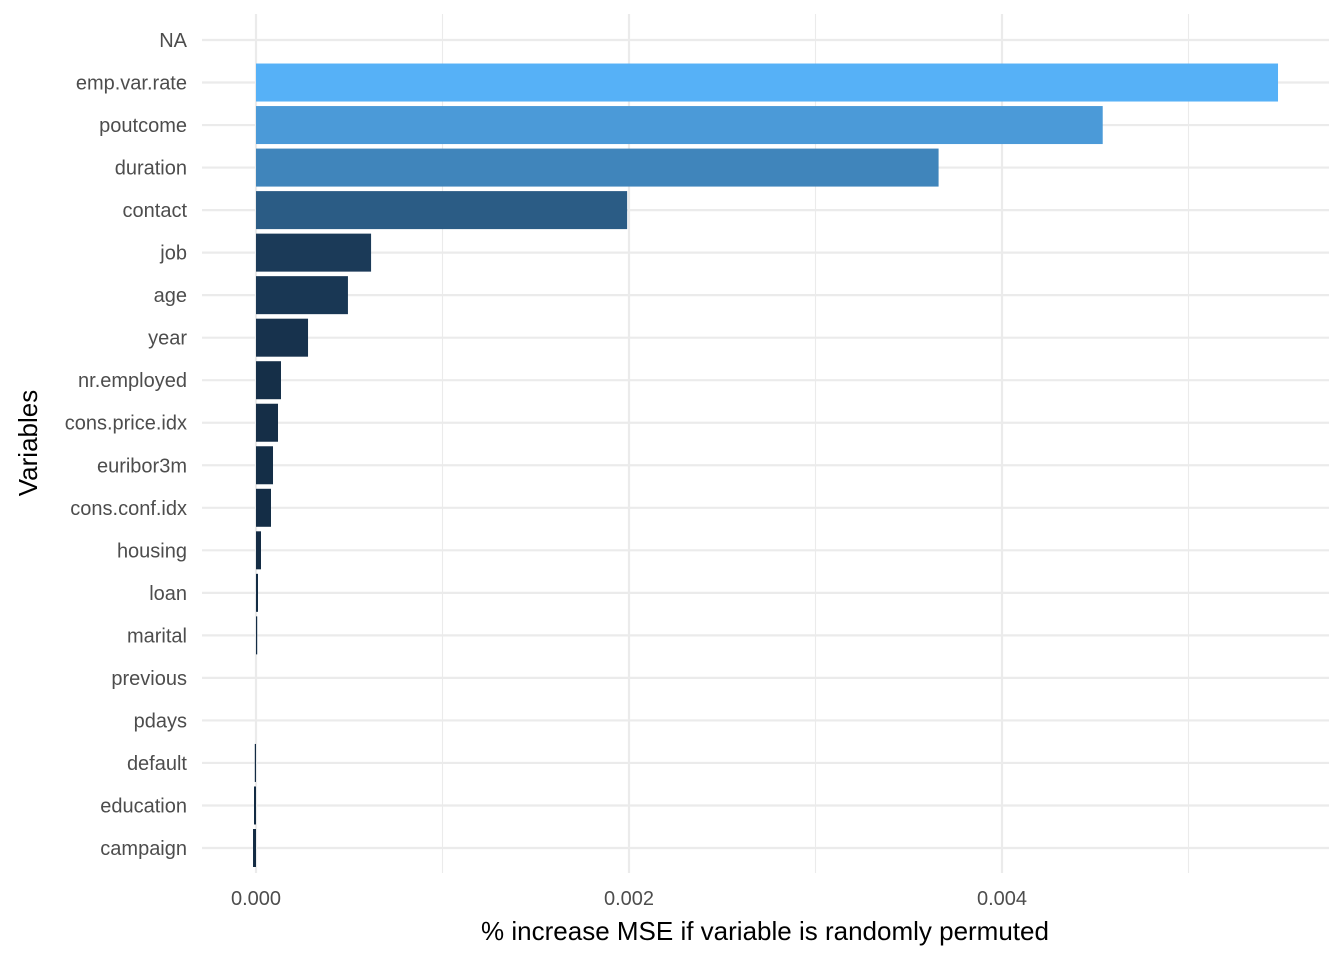  I want to click on bar-year, so click(282, 337).